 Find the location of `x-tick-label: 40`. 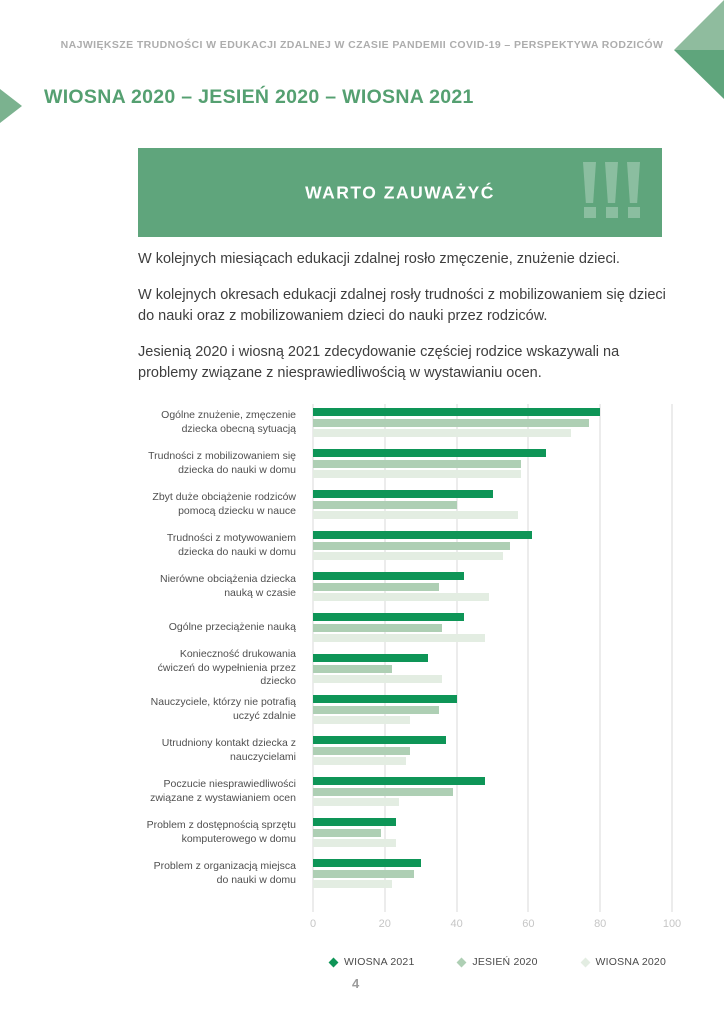

x-tick-label: 40 is located at coordinates (456, 924).